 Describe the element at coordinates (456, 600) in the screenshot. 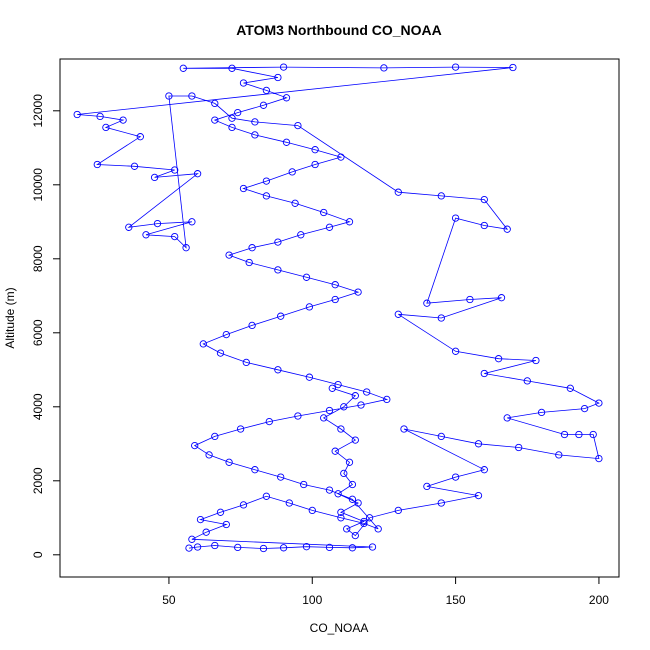

I see `x-tick-label: 150` at that location.